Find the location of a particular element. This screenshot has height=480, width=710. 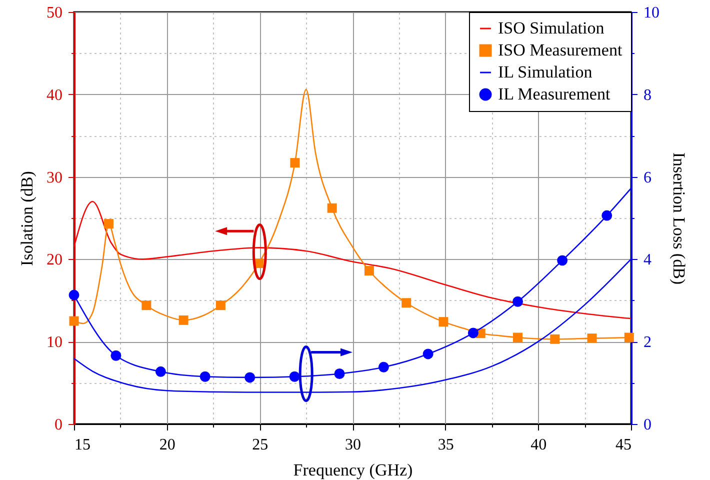

x-tick-label: 35 is located at coordinates (446, 445).